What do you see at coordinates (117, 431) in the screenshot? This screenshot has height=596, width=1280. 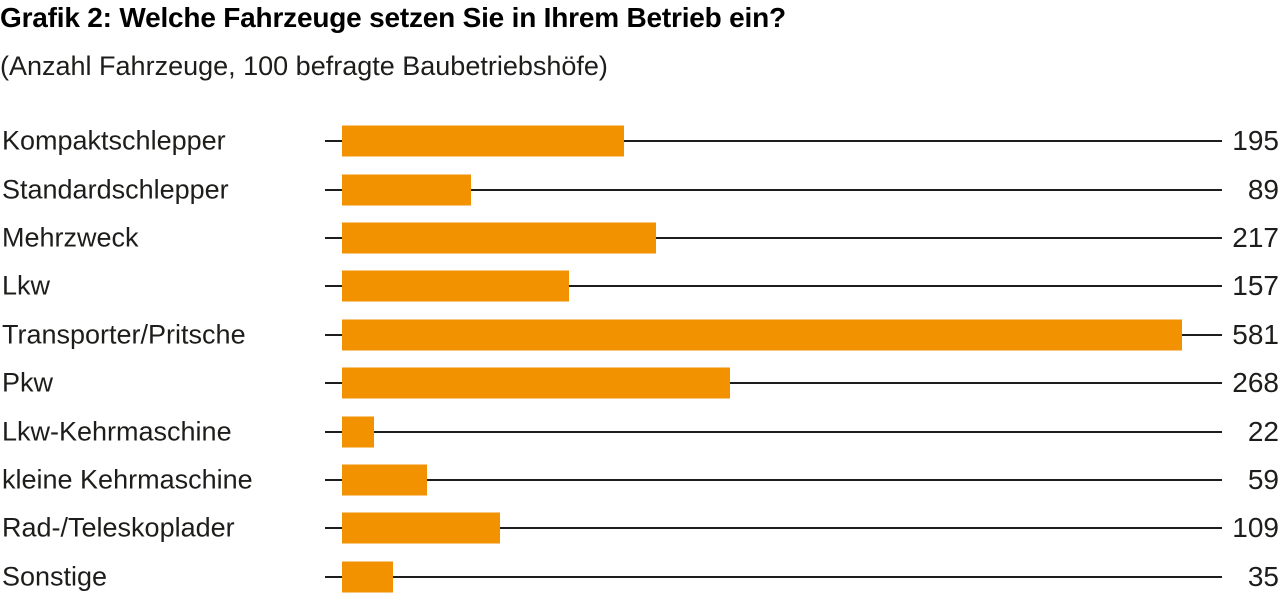 I see `category-label: Lkw-Kehrmaschine` at bounding box center [117, 431].